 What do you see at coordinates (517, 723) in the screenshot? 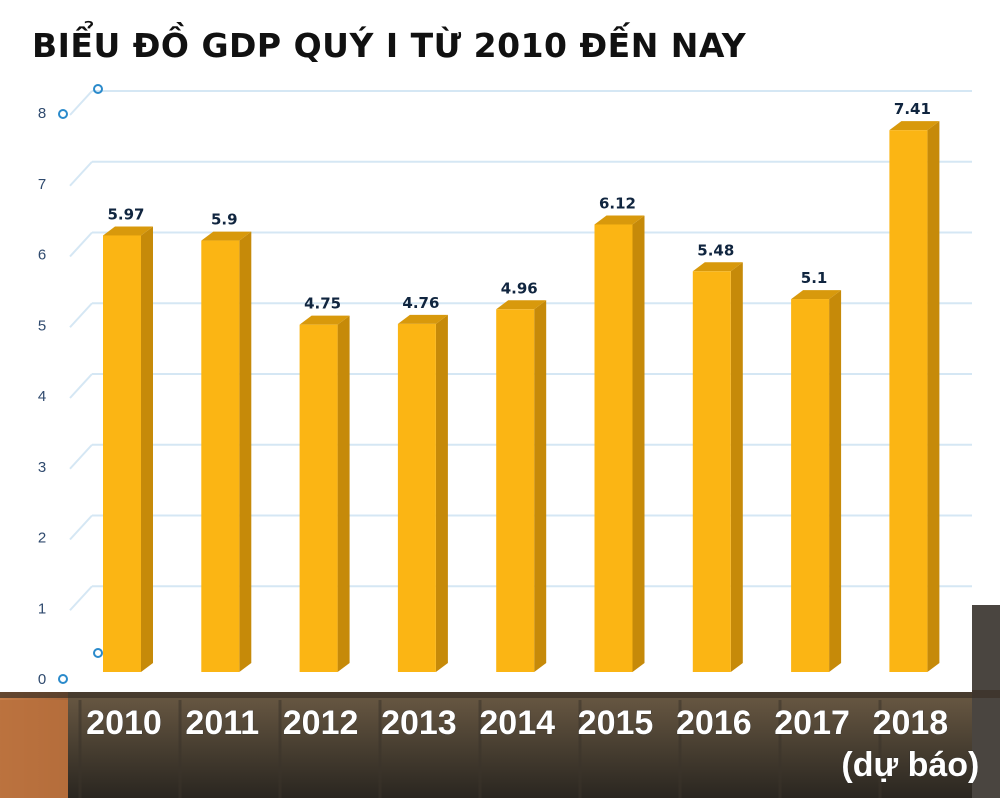
I see `x-tick-label: 2014` at bounding box center [517, 723].